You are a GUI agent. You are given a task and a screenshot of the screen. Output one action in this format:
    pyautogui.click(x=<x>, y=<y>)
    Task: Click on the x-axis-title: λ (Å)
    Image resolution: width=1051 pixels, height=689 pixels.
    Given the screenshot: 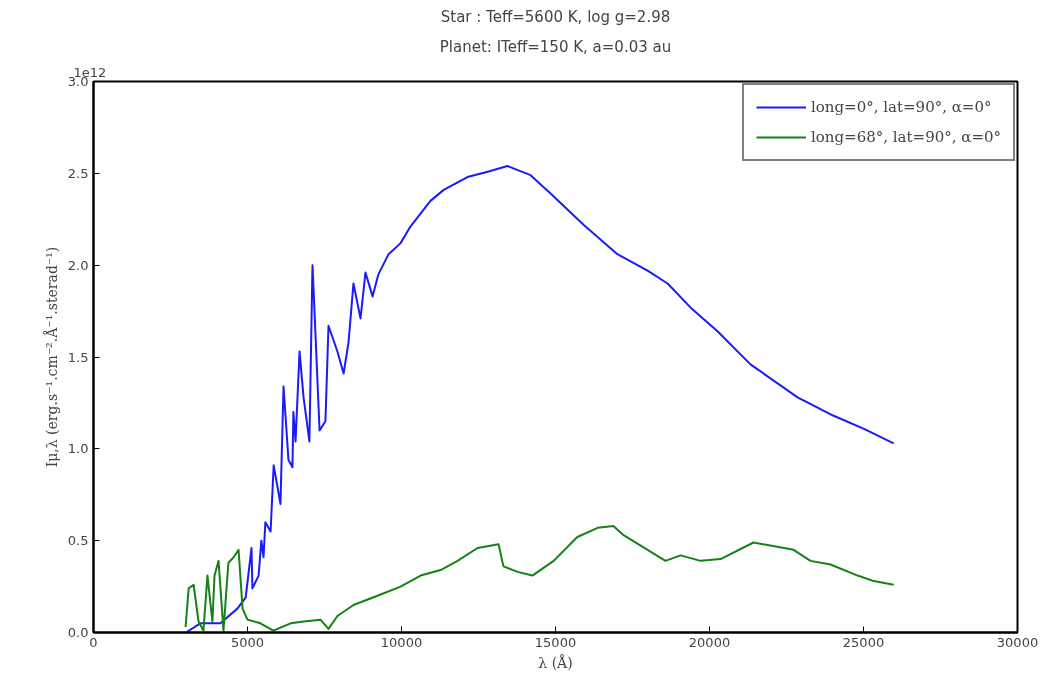 What is the action you would take?
    pyautogui.click(x=555, y=662)
    